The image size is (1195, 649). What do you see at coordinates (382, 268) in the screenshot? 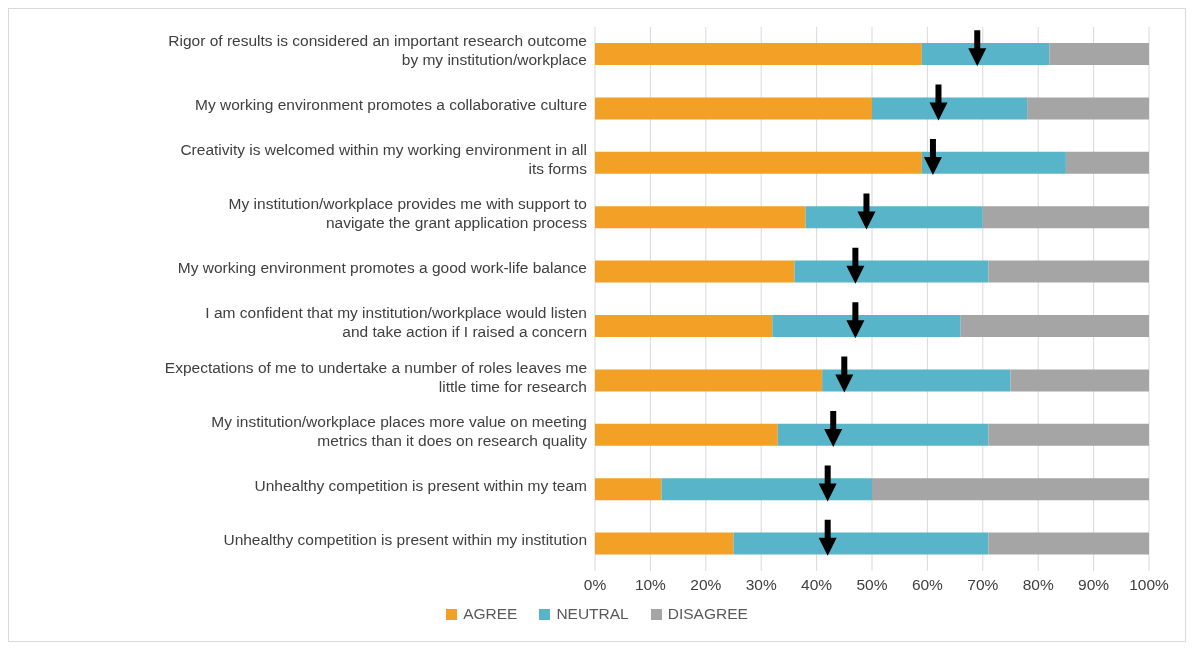
I see `y-tick-label: My working environment promotes a good work-life balance` at bounding box center [382, 268].